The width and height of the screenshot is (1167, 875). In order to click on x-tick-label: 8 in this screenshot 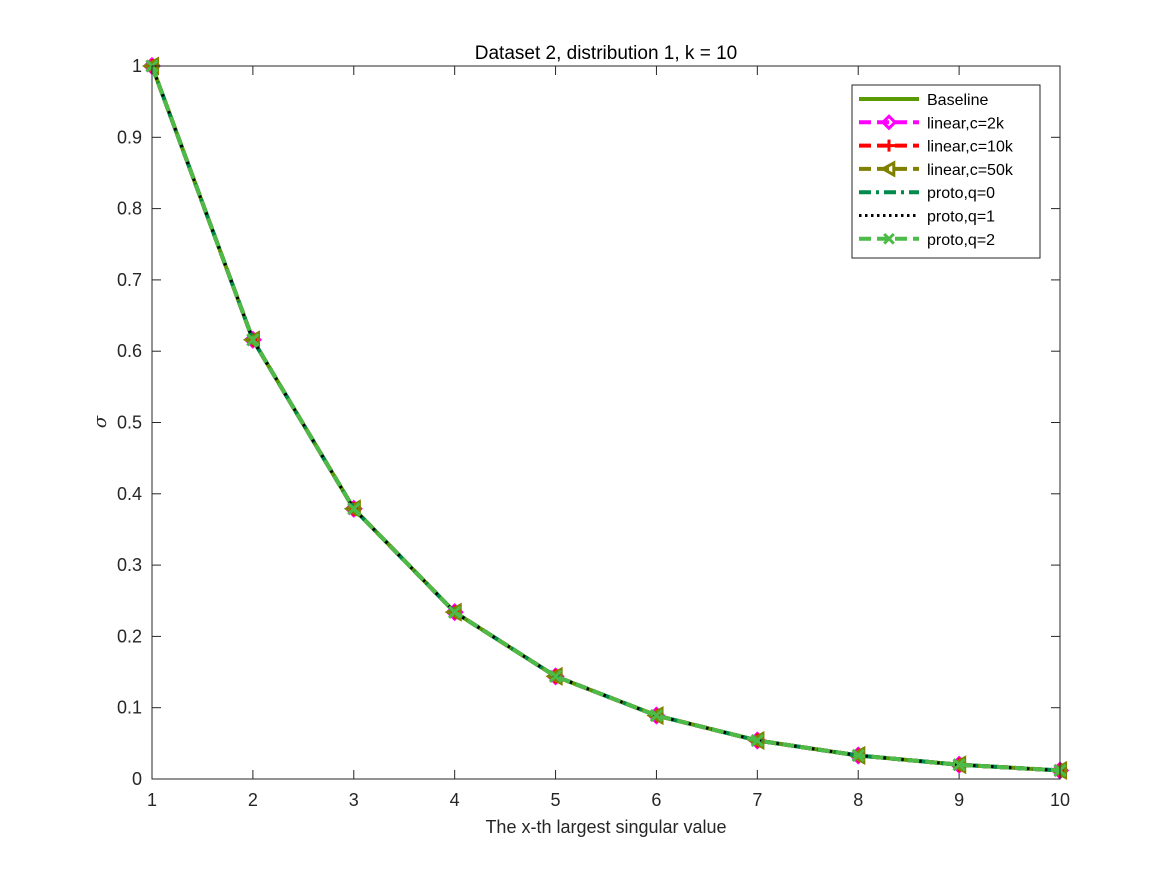, I will do `click(858, 800)`.